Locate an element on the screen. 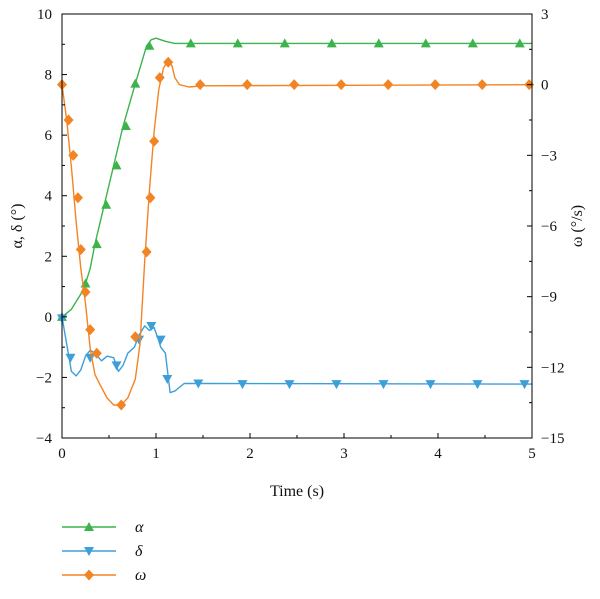  y-left-tick-label: 0 is located at coordinates (49, 318).